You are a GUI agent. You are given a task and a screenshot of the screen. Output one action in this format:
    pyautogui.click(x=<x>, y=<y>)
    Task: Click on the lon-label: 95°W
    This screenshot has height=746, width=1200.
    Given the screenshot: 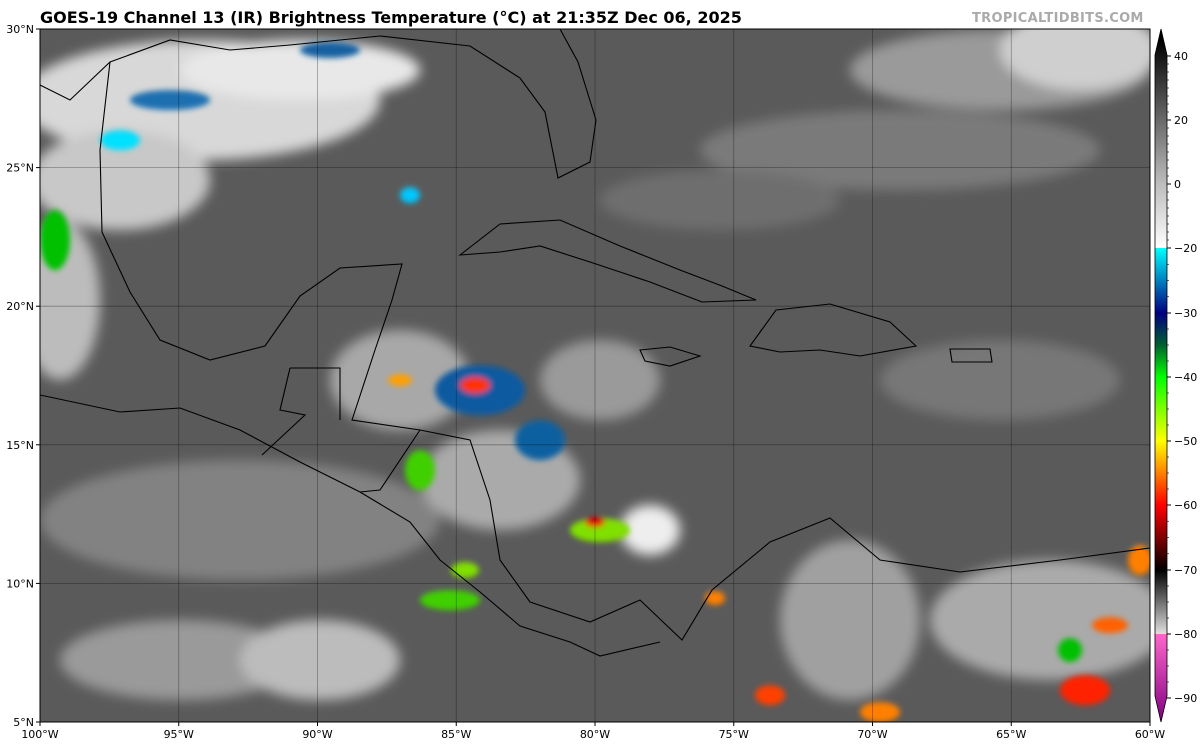 What is the action you would take?
    pyautogui.click(x=179, y=734)
    